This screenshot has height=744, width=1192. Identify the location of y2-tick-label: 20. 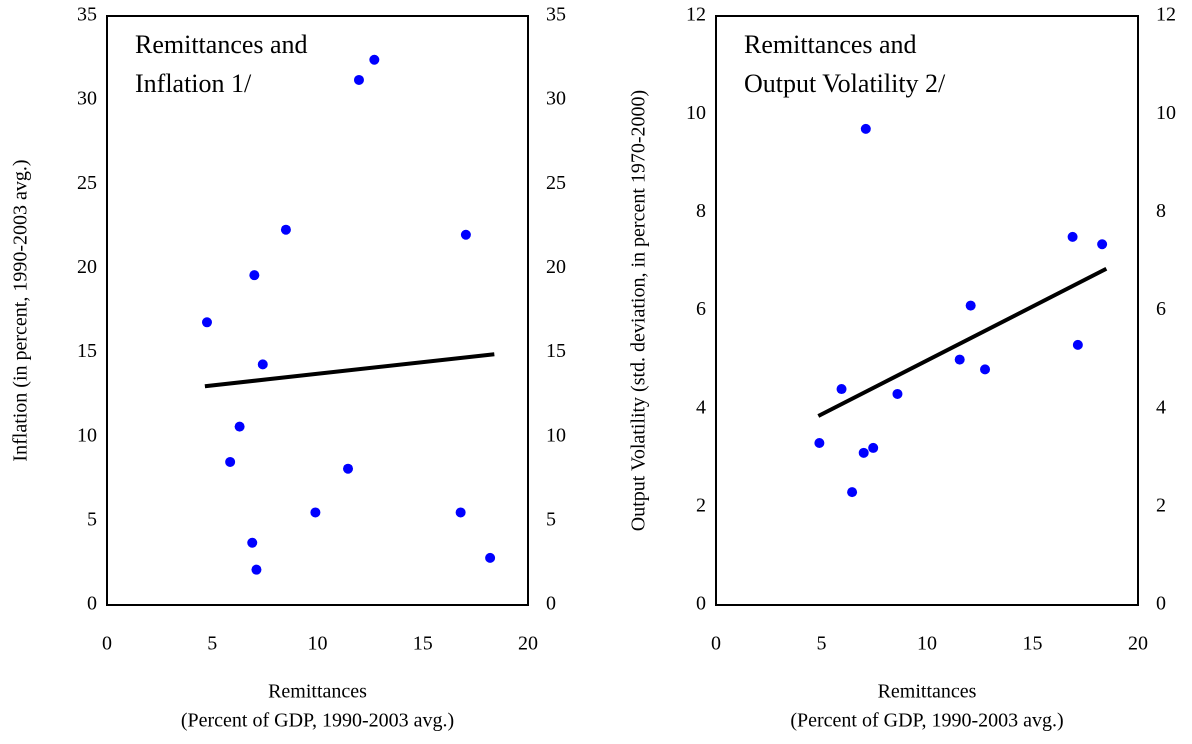
(556, 267).